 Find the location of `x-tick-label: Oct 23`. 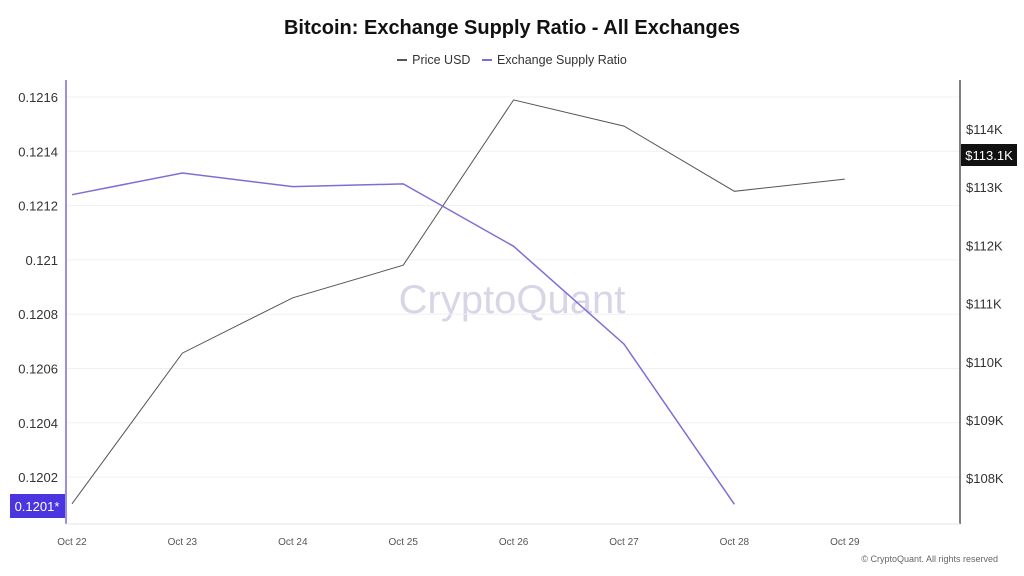

x-tick-label: Oct 23 is located at coordinates (183, 542).